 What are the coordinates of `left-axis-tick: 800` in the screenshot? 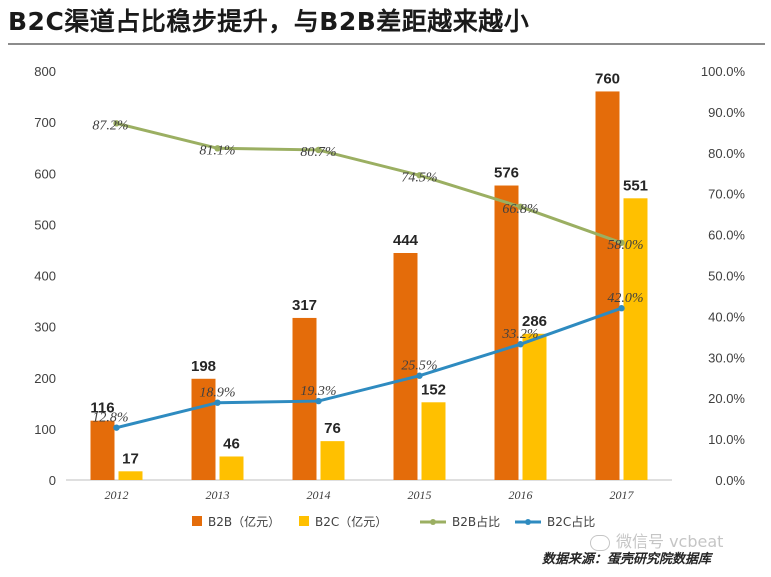 It's located at (45, 71).